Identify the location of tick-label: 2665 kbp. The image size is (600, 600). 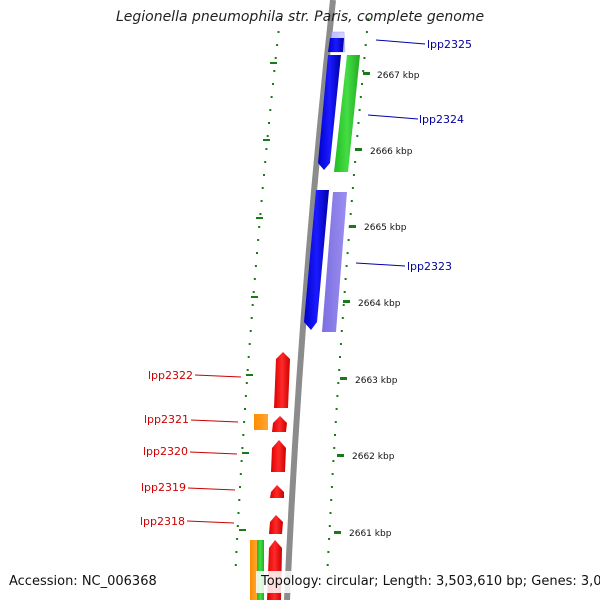
(385, 228).